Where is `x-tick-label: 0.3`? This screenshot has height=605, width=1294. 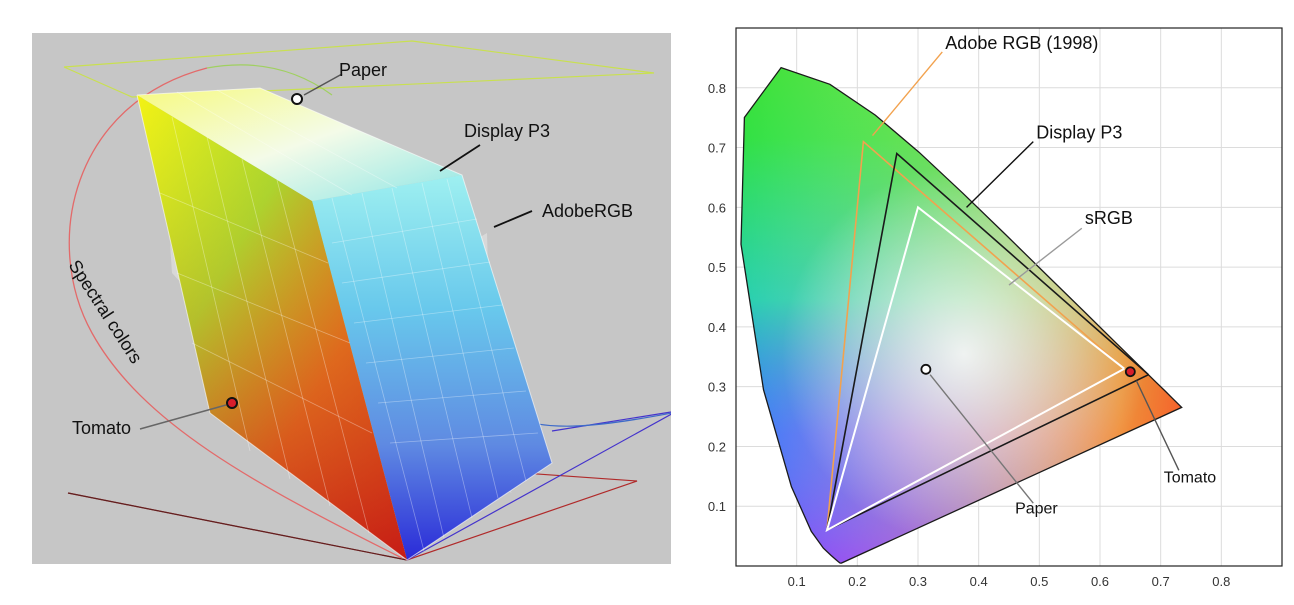 x-tick-label: 0.3 is located at coordinates (918, 581).